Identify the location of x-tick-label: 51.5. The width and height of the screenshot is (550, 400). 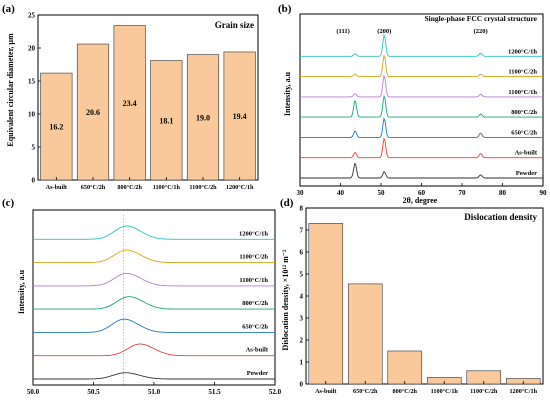
(214, 392).